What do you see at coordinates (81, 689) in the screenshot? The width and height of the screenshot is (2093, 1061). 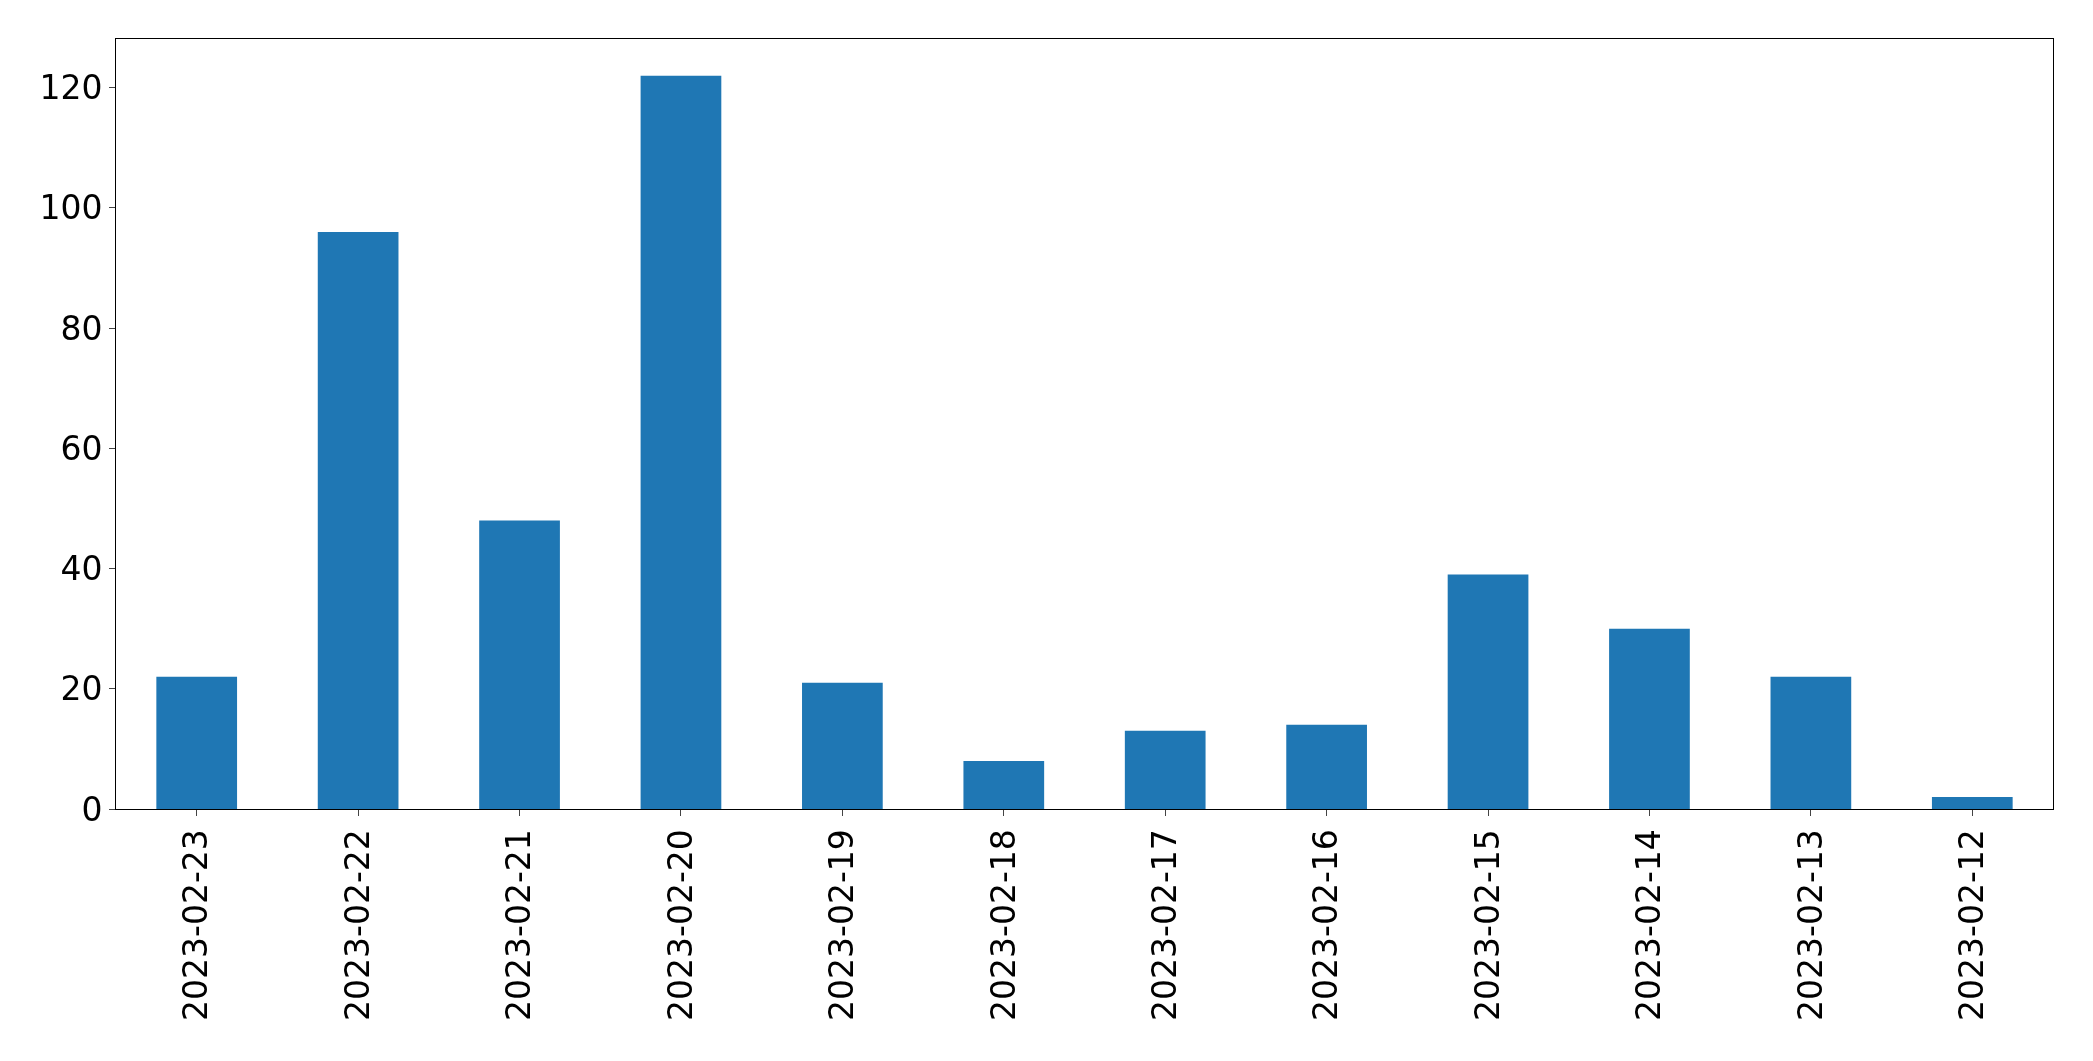 I see `y-tick-label: 20` at bounding box center [81, 689].